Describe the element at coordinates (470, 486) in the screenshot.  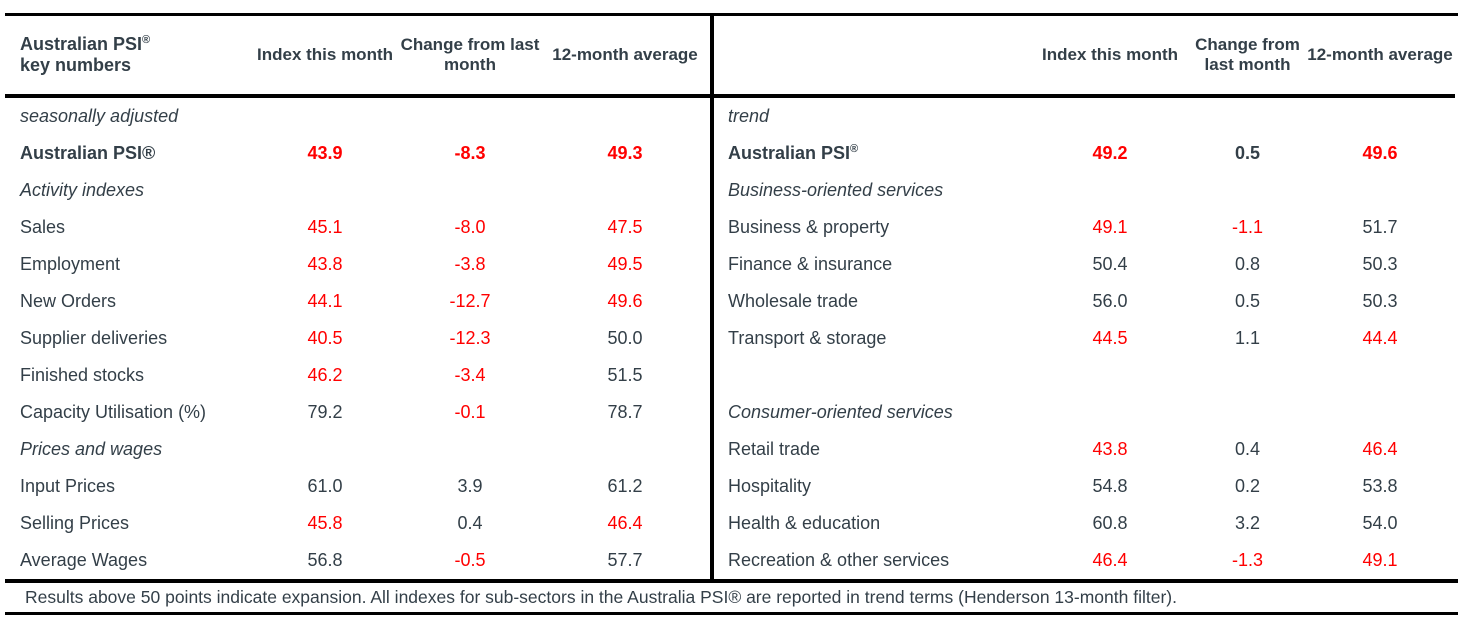
I see `cell-value: 3.9` at that location.